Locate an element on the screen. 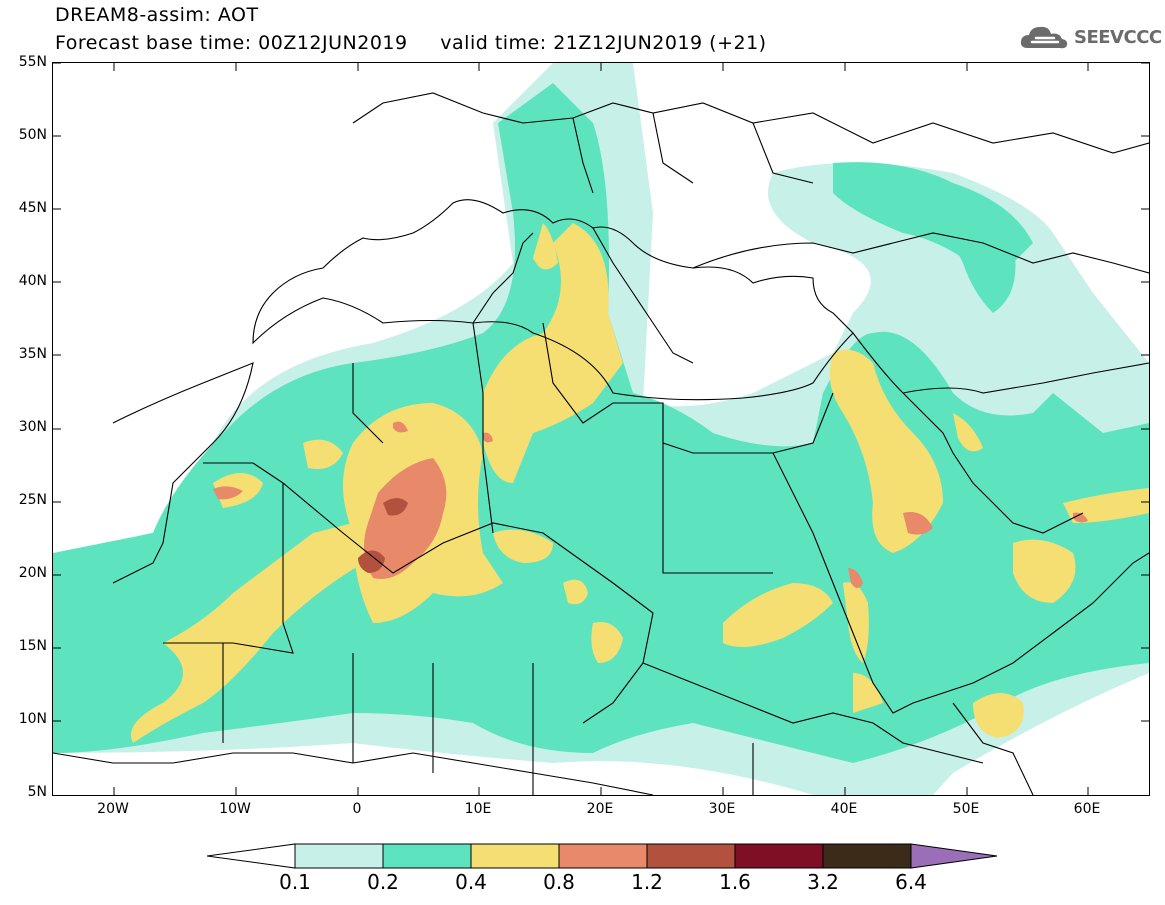 This screenshot has height=905, width=1165. colorbar-label-6.4: 6.4 is located at coordinates (911, 882).